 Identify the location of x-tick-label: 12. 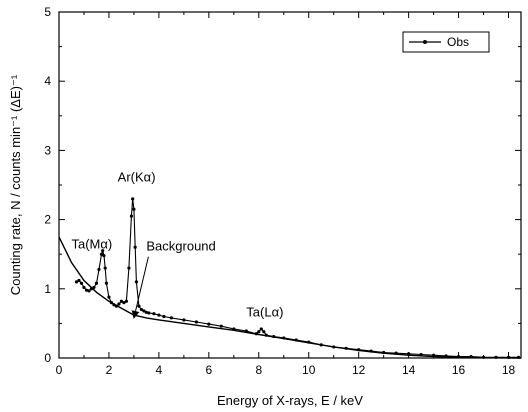
(359, 370).